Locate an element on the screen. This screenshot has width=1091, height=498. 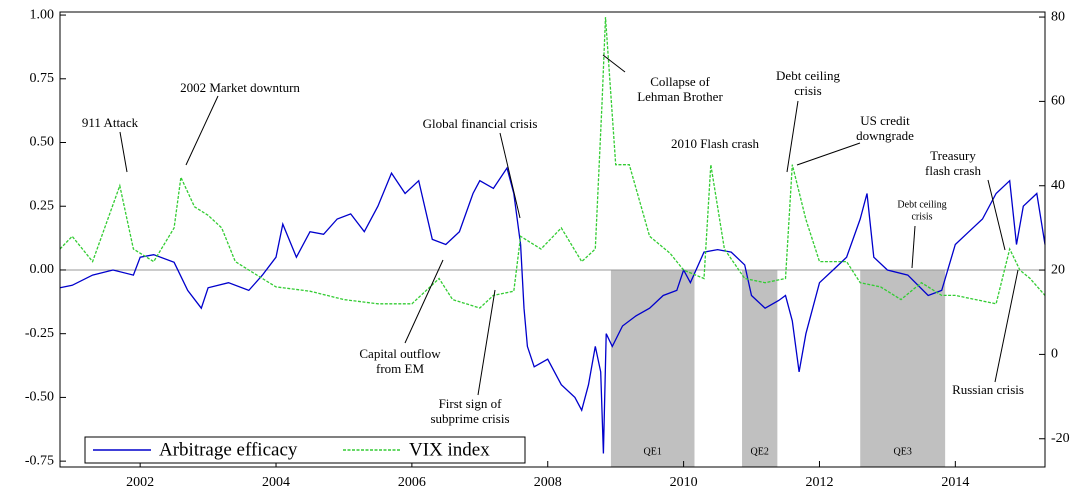
annotation: 2010 Flash crash is located at coordinates (715, 143).